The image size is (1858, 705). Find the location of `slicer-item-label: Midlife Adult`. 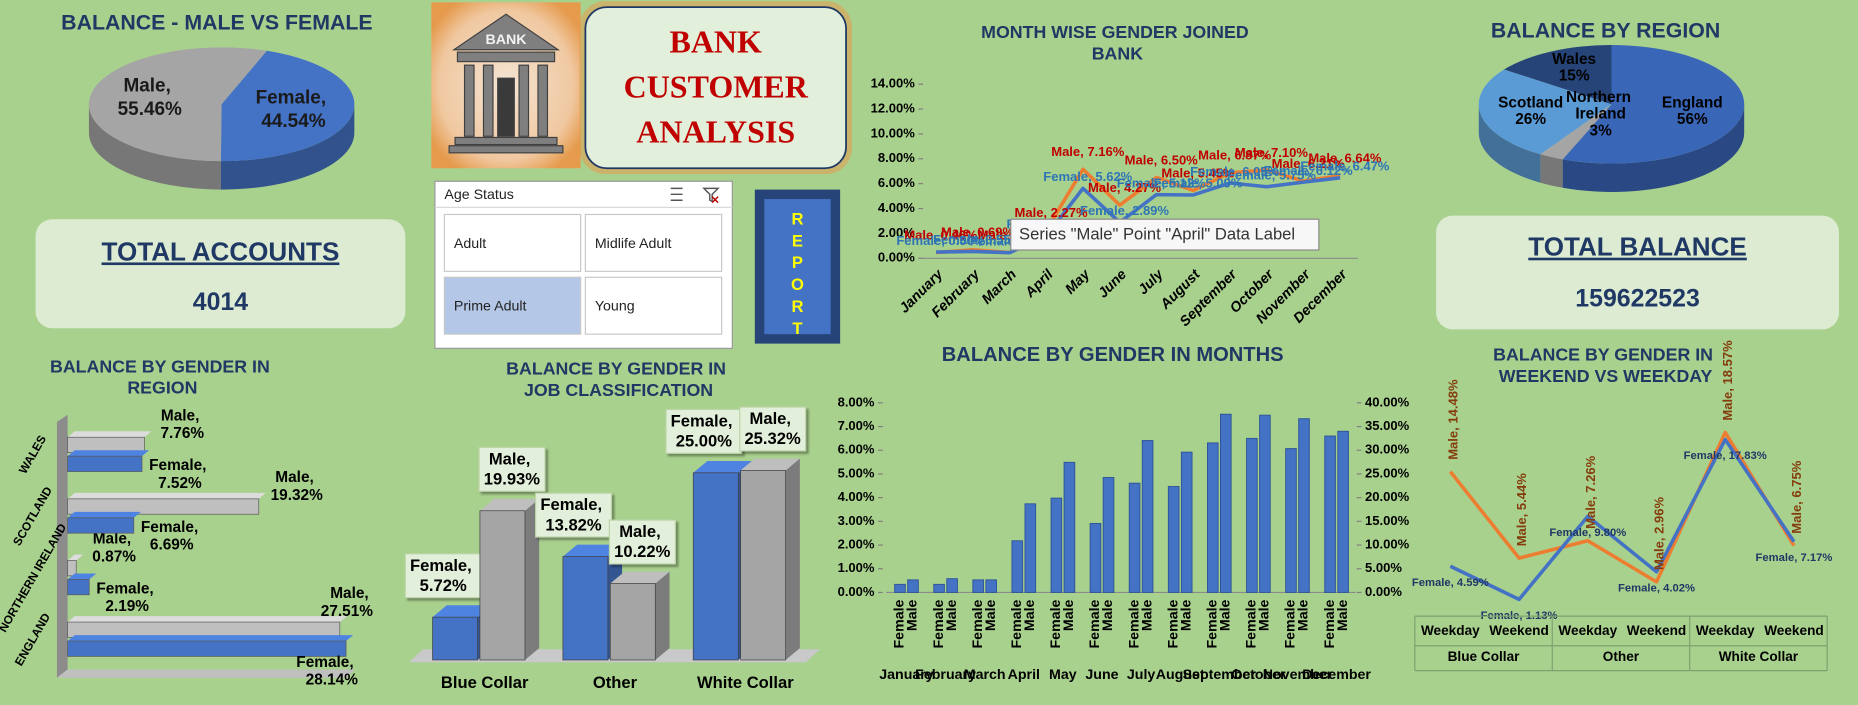

slicer-item-label: Midlife Adult is located at coordinates (633, 244).